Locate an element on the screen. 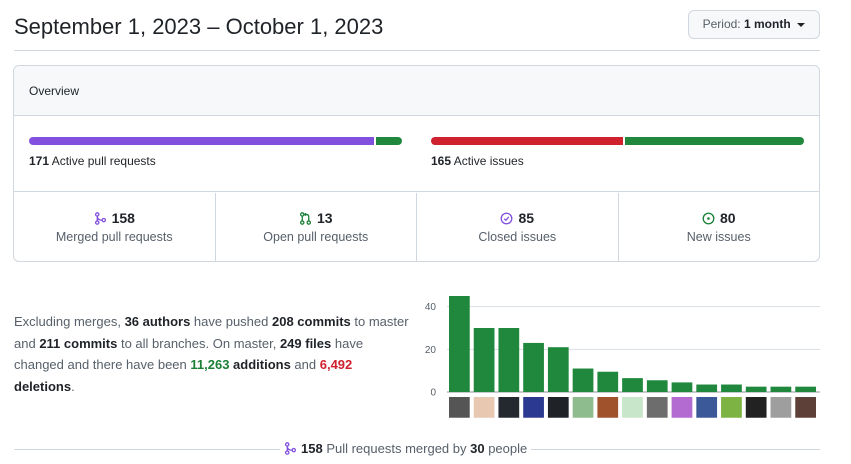  pull-requests-progress-bar is located at coordinates (215, 141).